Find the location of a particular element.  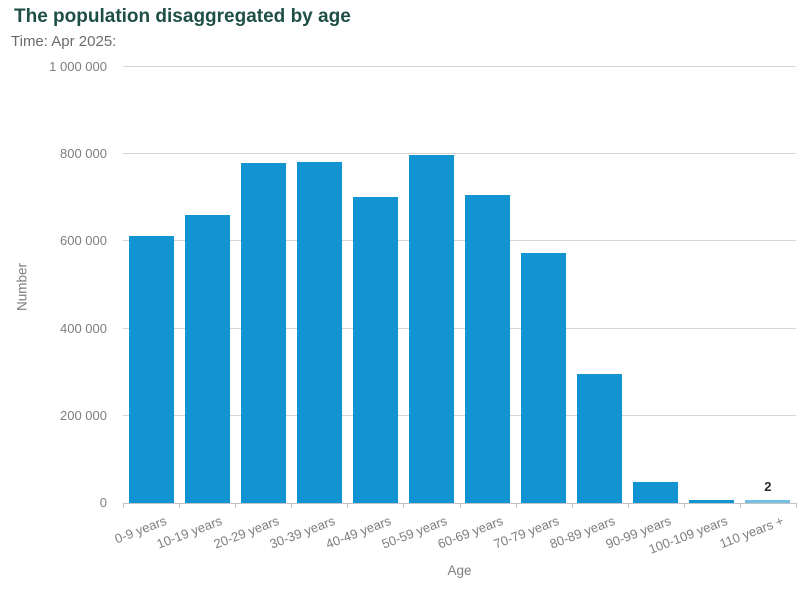

y-tick-label: 600 000 is located at coordinates (83, 241).